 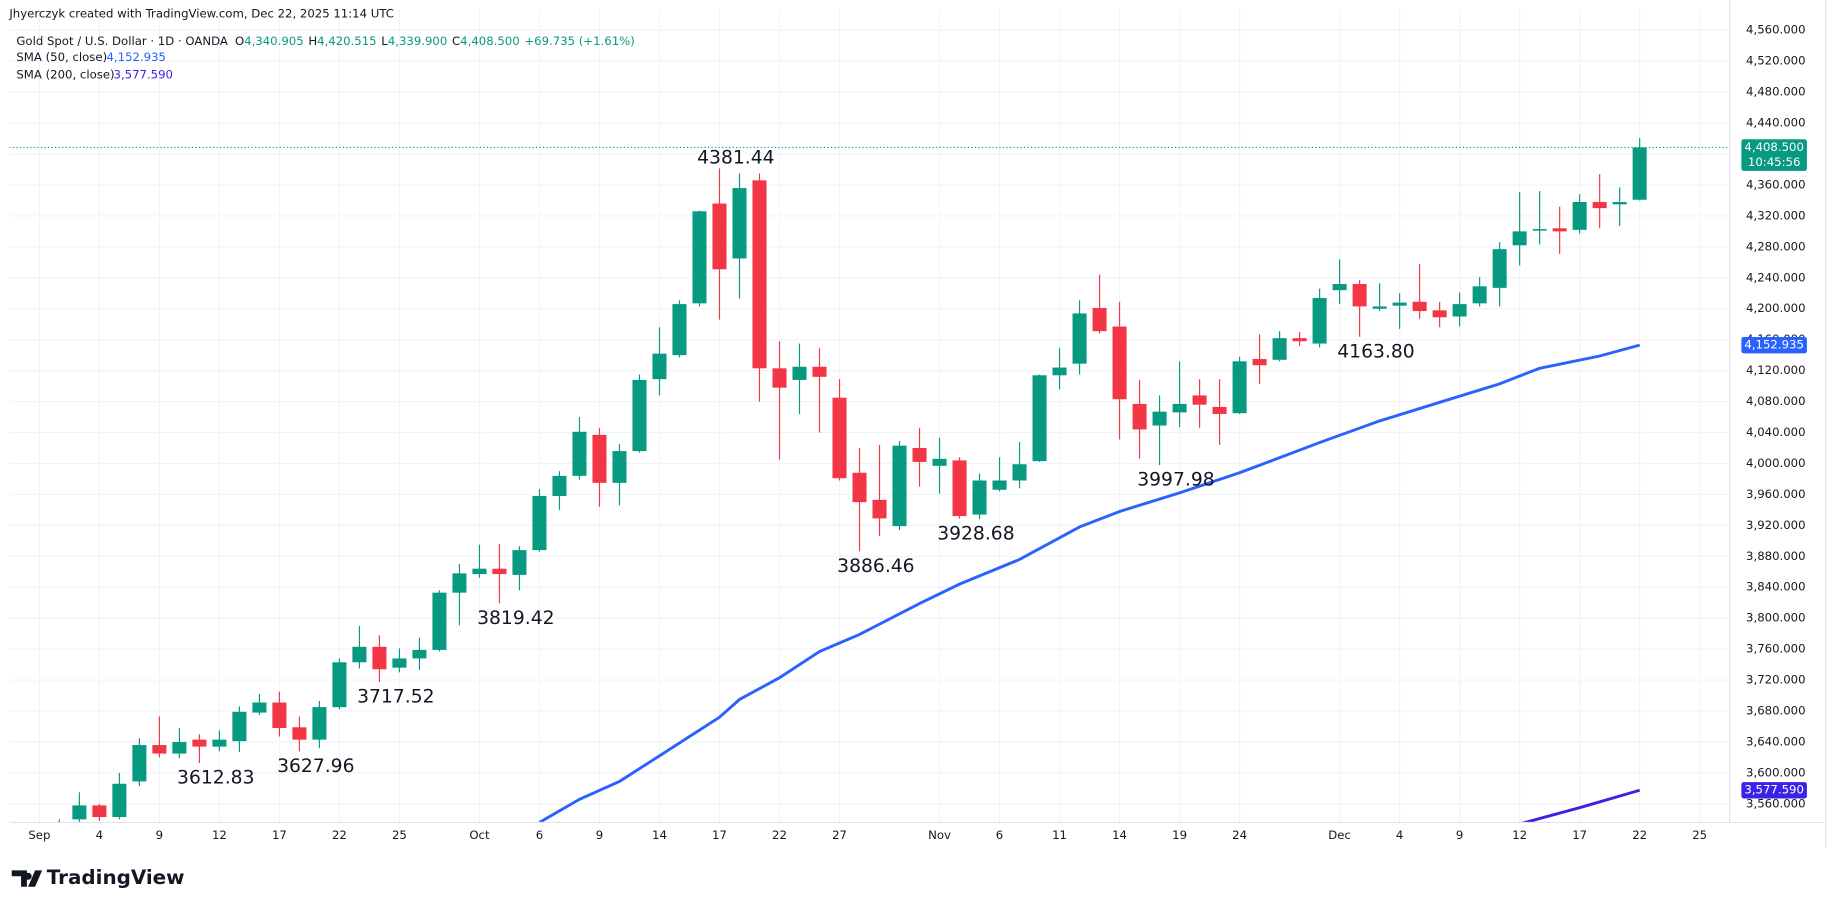 I want to click on annotation: 3886.46, so click(x=875, y=566).